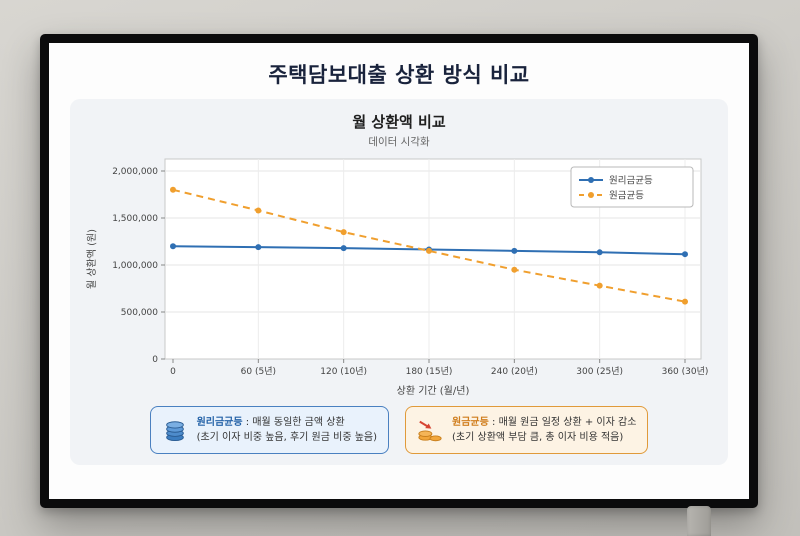  I want to click on chart-subtitle: 데이터 시각화, so click(399, 142).